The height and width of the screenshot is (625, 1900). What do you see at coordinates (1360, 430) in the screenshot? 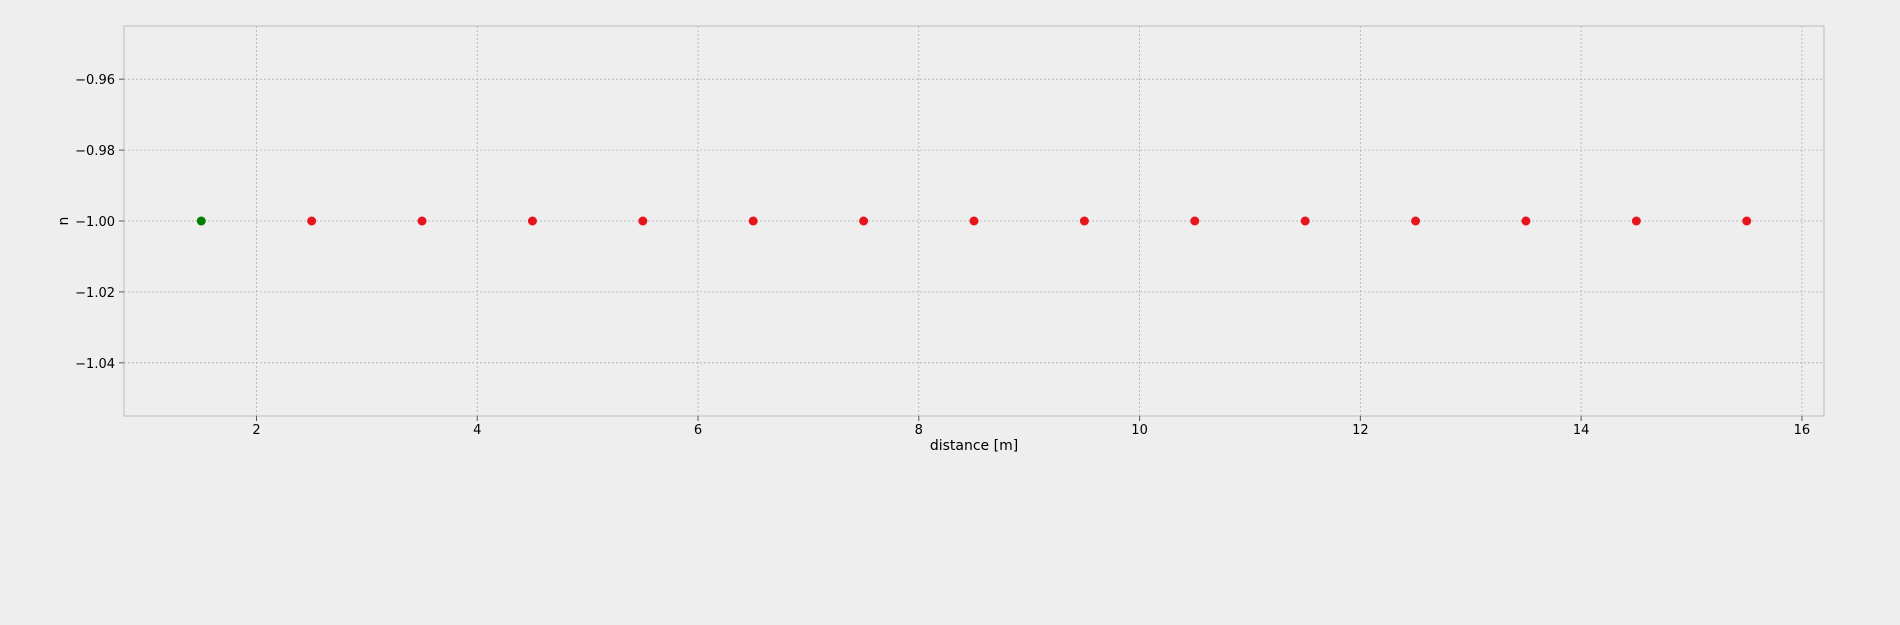
I see `x-tick-label: 12` at bounding box center [1360, 430].